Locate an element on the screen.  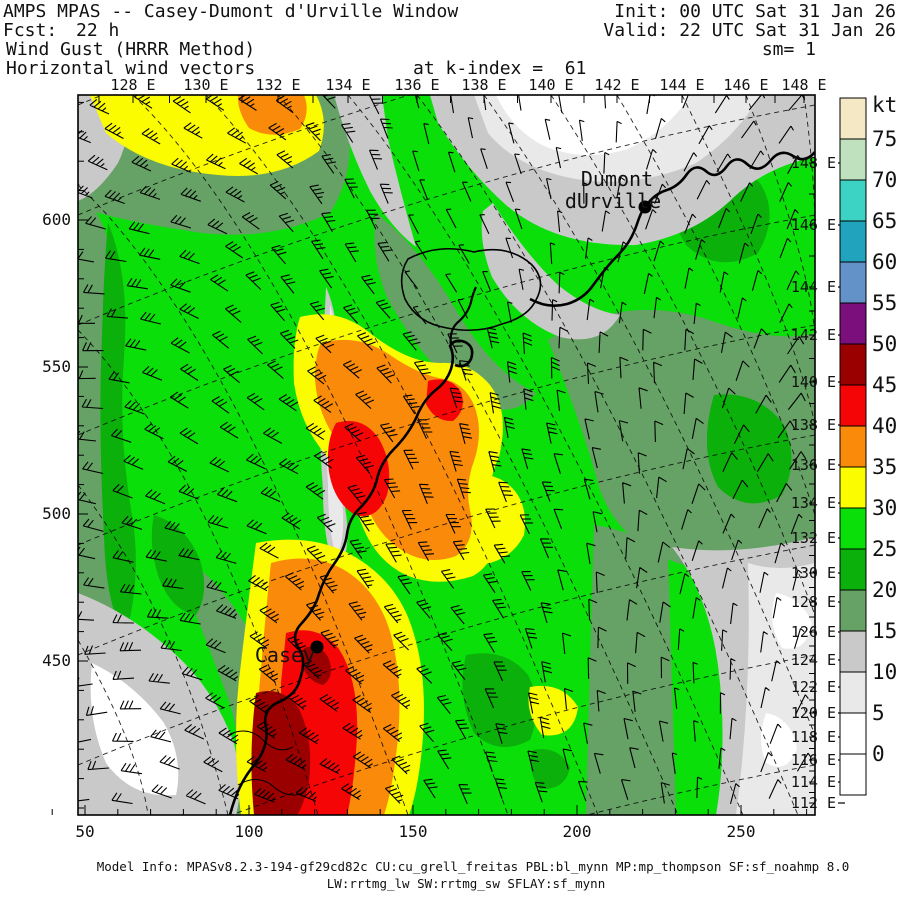
colorbar-tick-label: 65 is located at coordinates (884, 221).